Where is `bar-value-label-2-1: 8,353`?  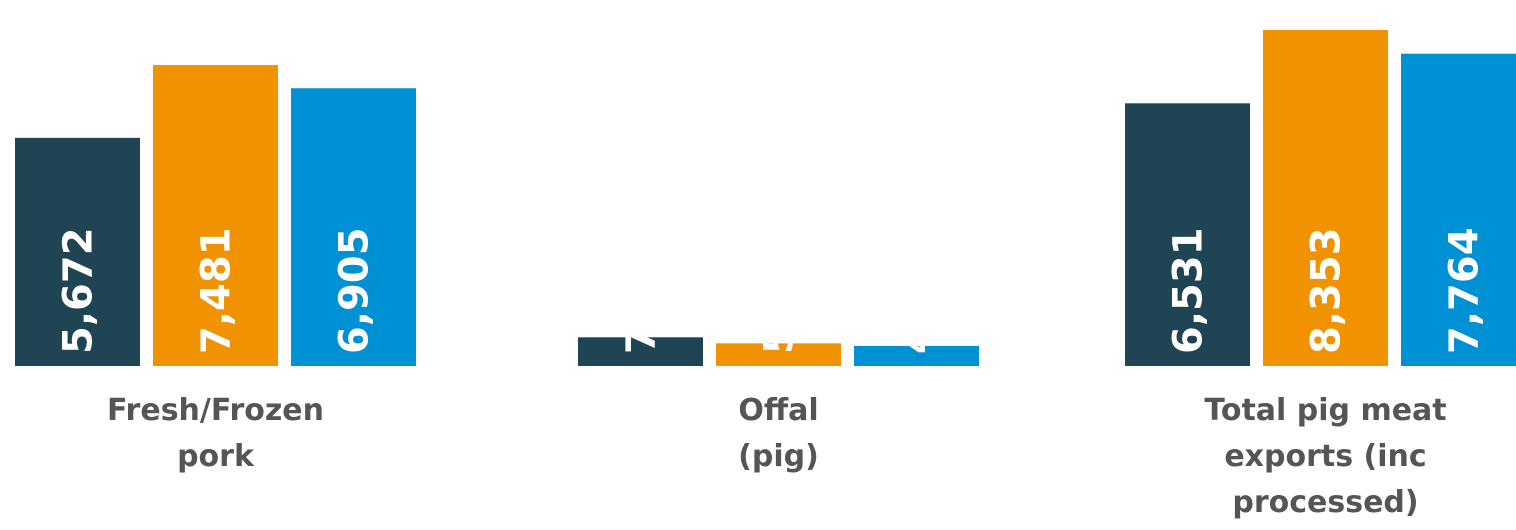
bar-value-label-2-1: 8,353 is located at coordinates (1327, 290).